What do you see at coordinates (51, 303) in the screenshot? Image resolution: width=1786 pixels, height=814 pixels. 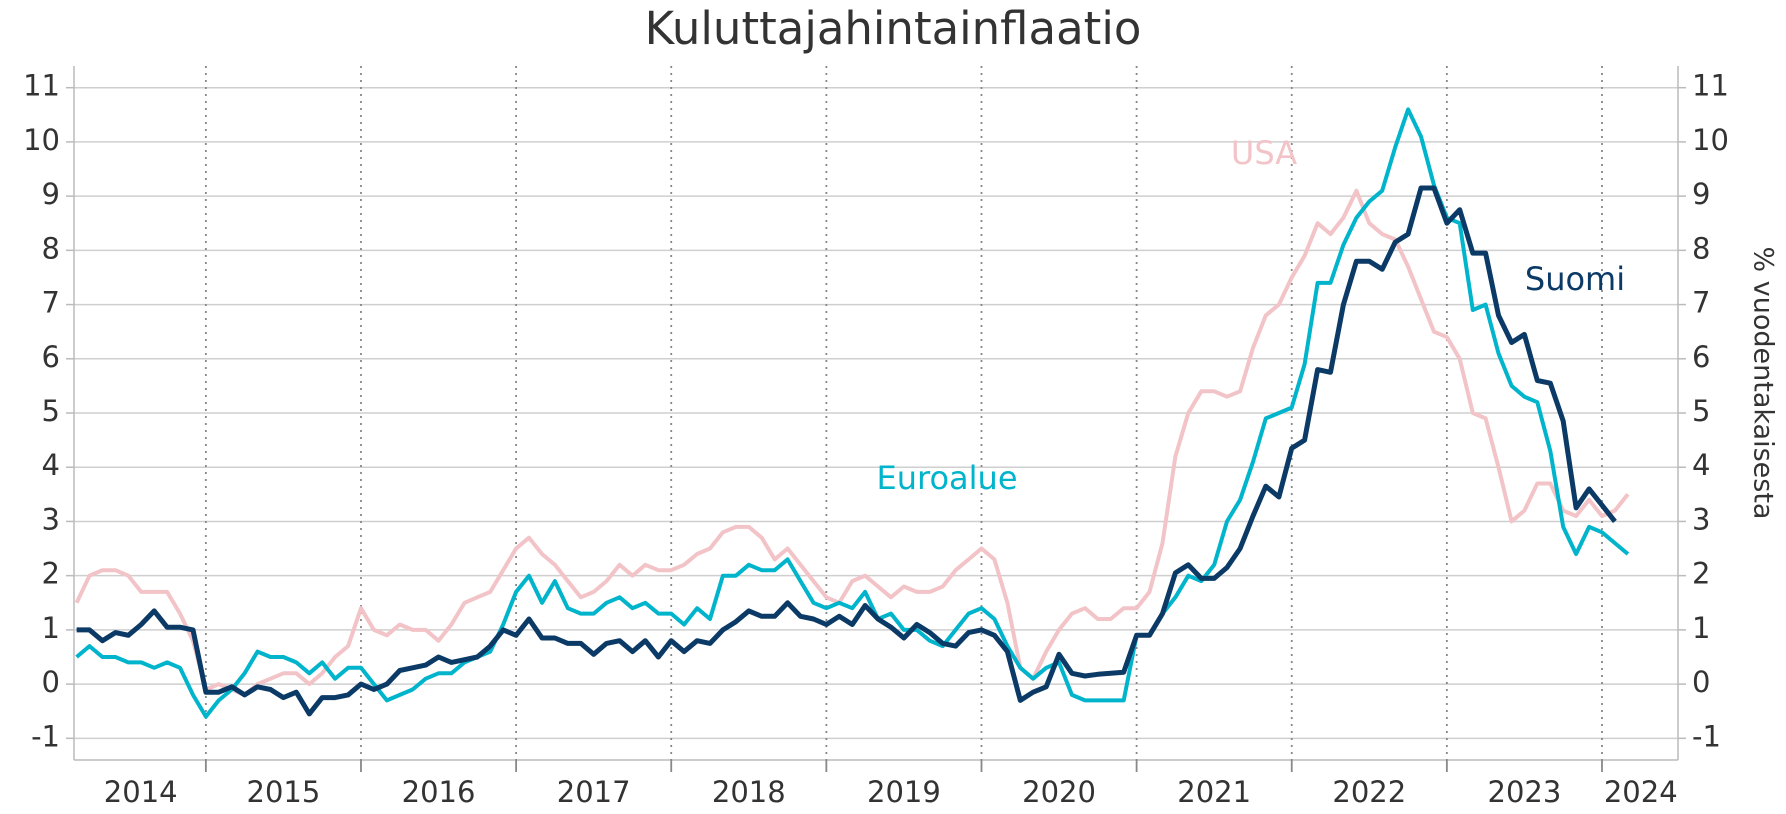 I see `y-tick-label: 7` at bounding box center [51, 303].